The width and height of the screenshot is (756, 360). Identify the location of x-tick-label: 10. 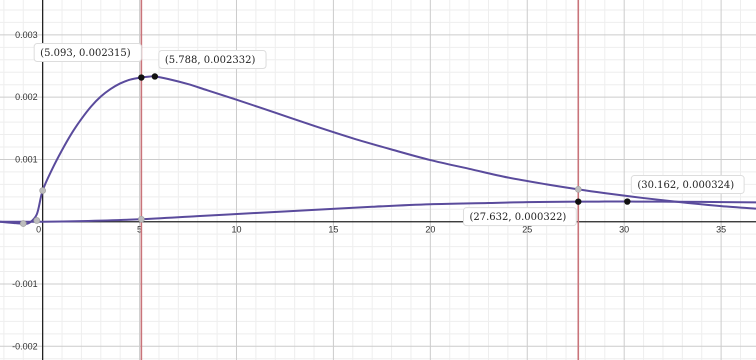
(236, 230).